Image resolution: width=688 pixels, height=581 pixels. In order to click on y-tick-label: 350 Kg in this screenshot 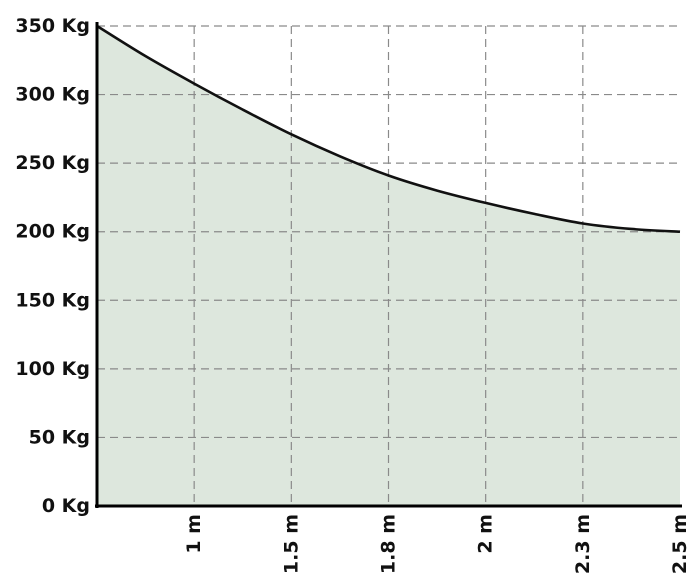, I will do `click(52, 26)`.